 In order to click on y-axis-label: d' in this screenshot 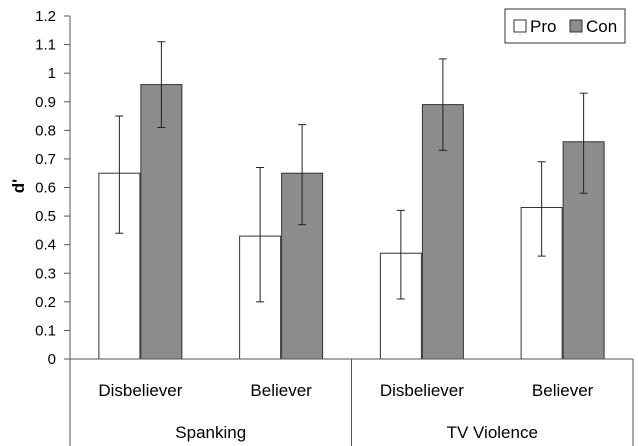, I will do `click(18, 186)`.